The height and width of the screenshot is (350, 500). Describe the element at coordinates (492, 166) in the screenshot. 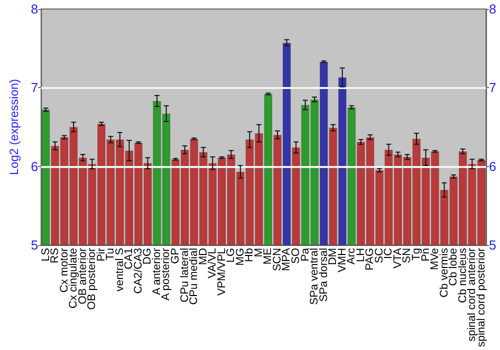

I see `y2-tick-label: 6` at that location.